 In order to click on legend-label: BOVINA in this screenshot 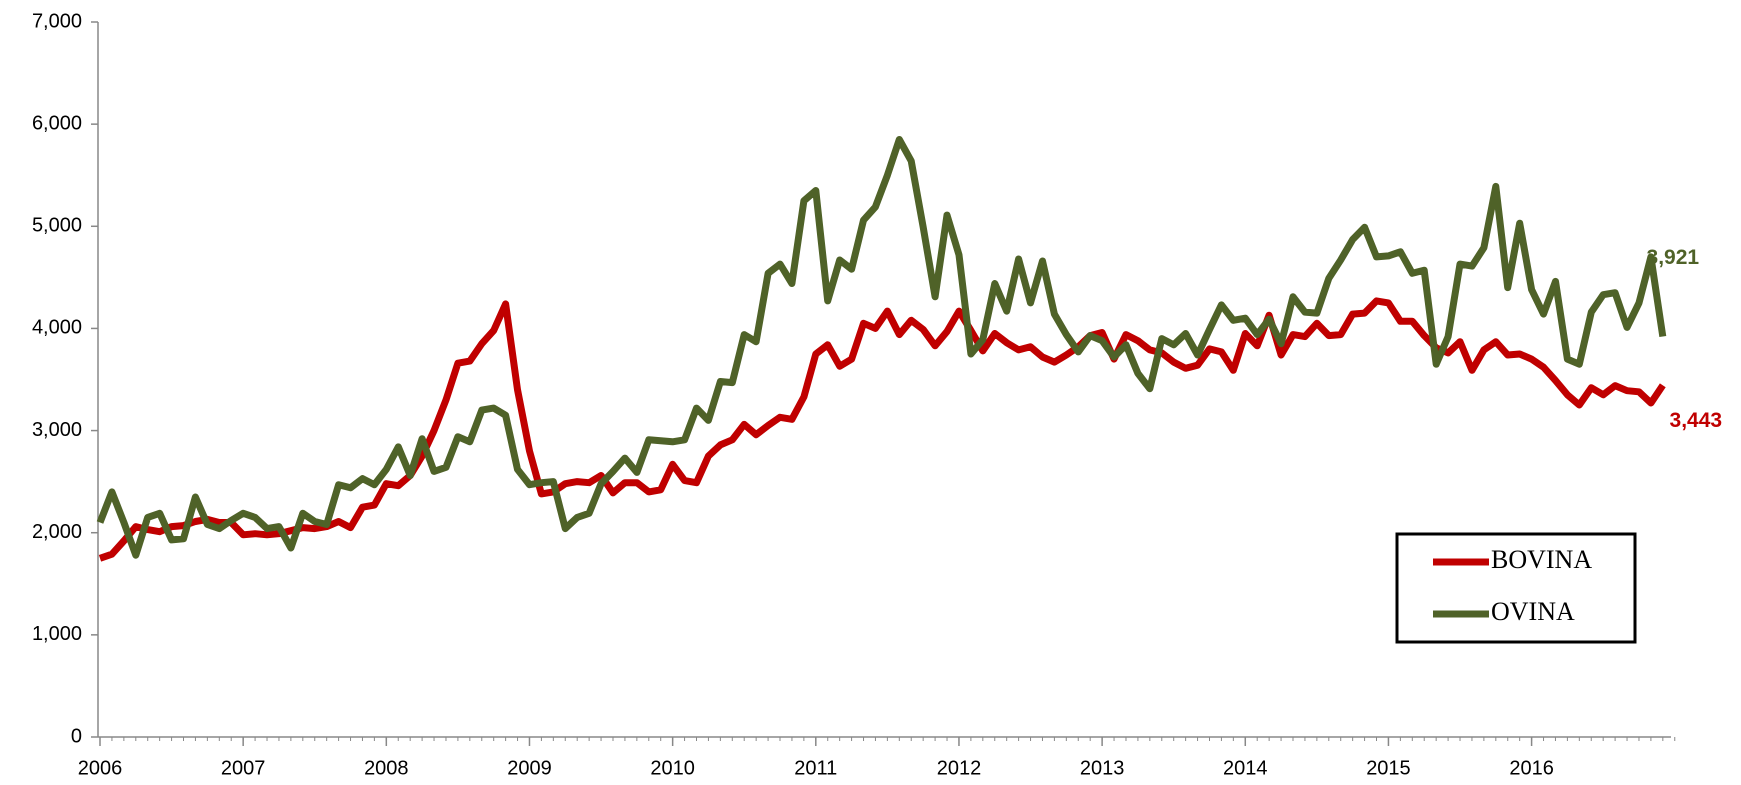, I will do `click(1541, 559)`.